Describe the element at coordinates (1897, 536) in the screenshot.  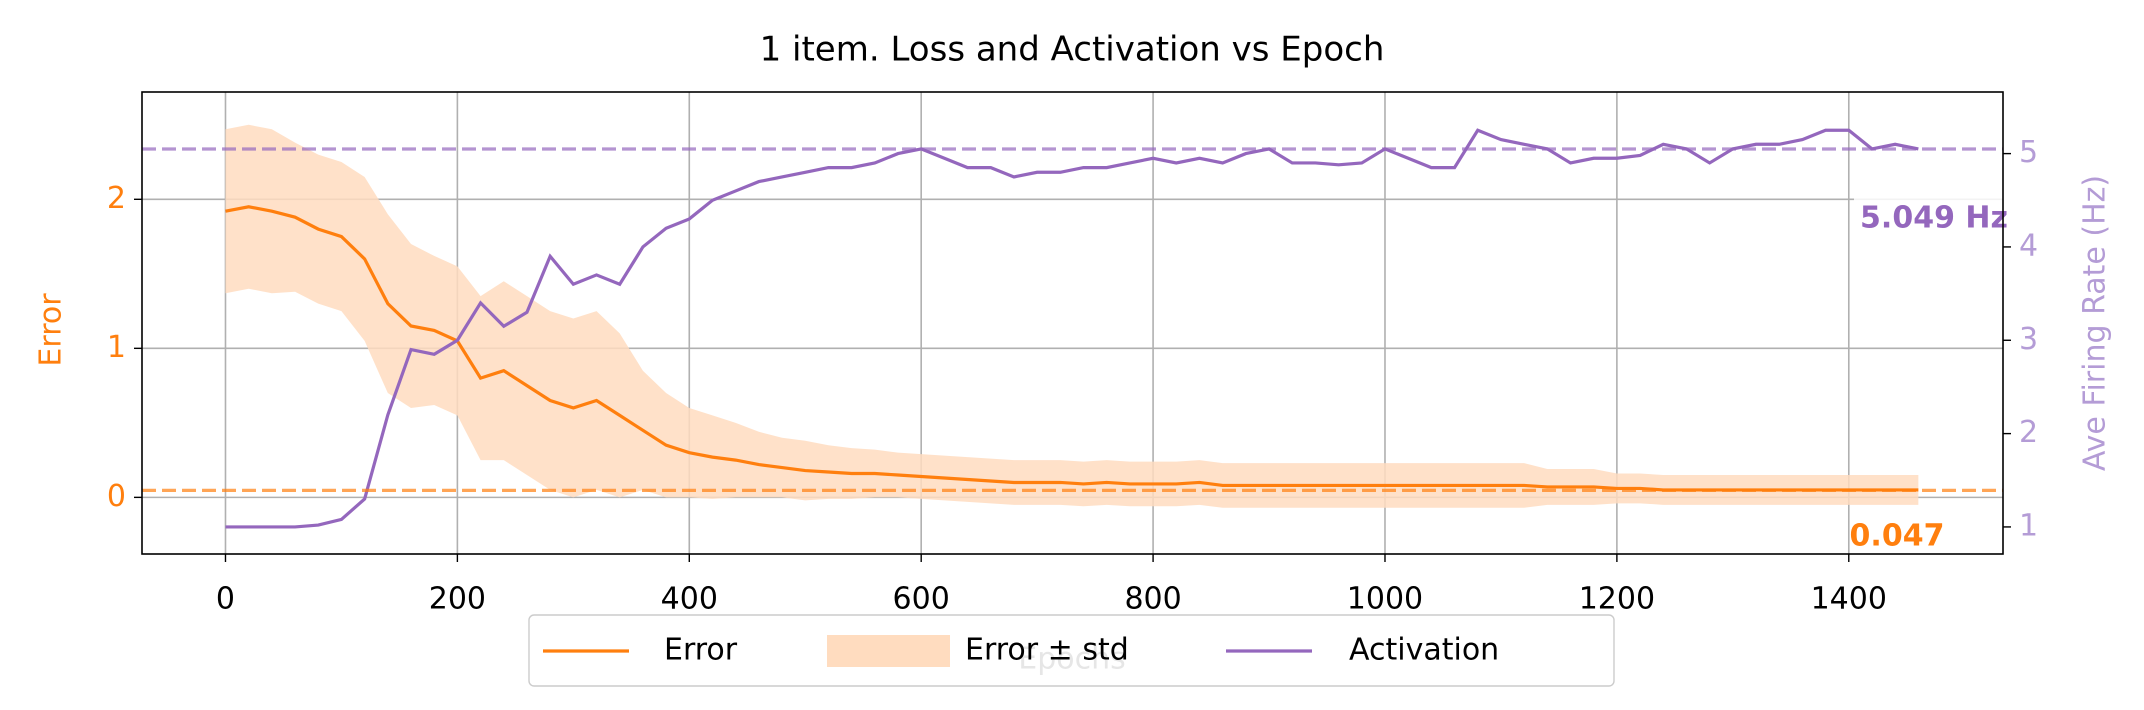
I see `reference-label: 0.047` at that location.